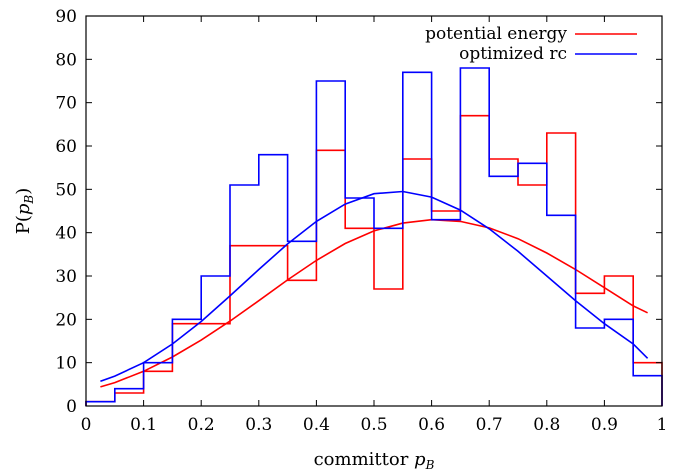  What do you see at coordinates (66, 104) in the screenshot?
I see `y-tick-label: 70` at bounding box center [66, 104].